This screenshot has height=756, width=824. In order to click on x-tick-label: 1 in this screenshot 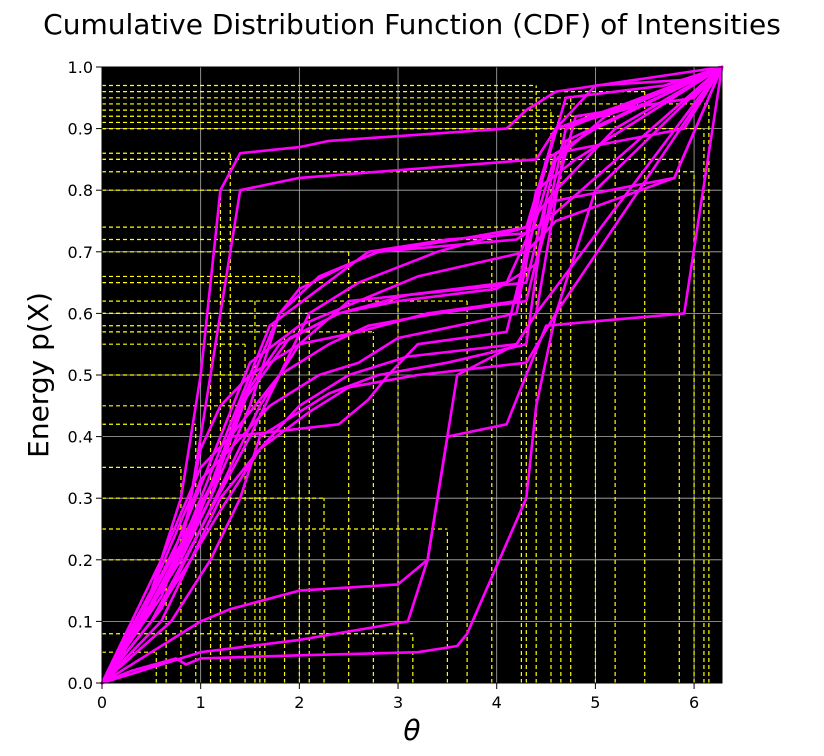, I will do `click(201, 702)`.